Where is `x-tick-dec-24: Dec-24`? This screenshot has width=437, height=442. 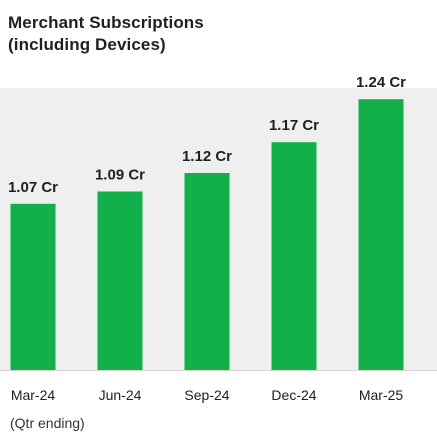 x-tick-dec-24: Dec-24 is located at coordinates (293, 395).